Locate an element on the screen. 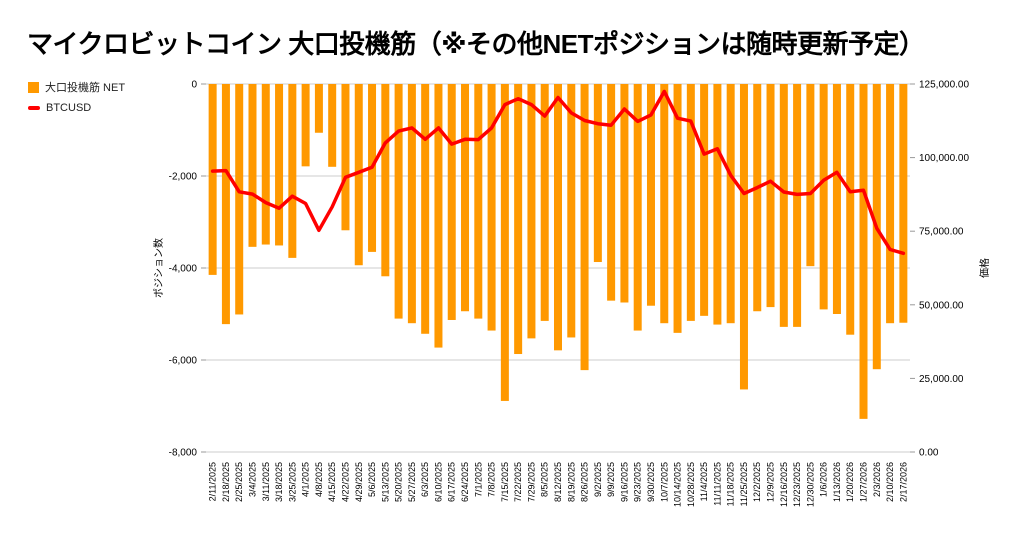  x-axis-tick-label: 3/11/2025 is located at coordinates (266, 481).